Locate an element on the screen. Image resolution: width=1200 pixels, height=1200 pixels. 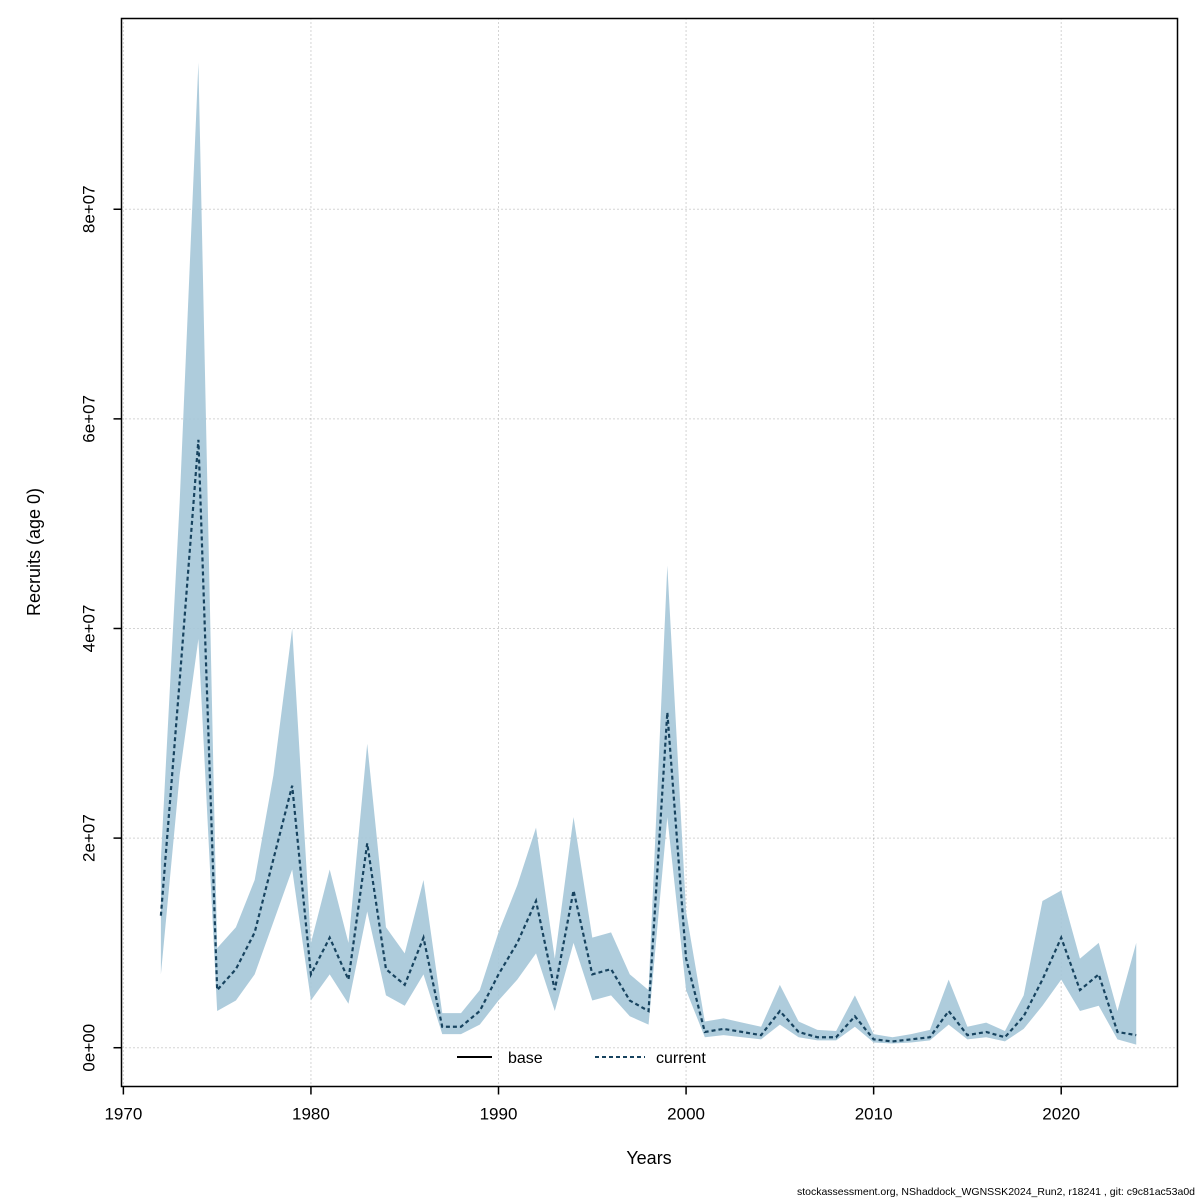
x-tick-label: 1990 is located at coordinates (499, 1114).